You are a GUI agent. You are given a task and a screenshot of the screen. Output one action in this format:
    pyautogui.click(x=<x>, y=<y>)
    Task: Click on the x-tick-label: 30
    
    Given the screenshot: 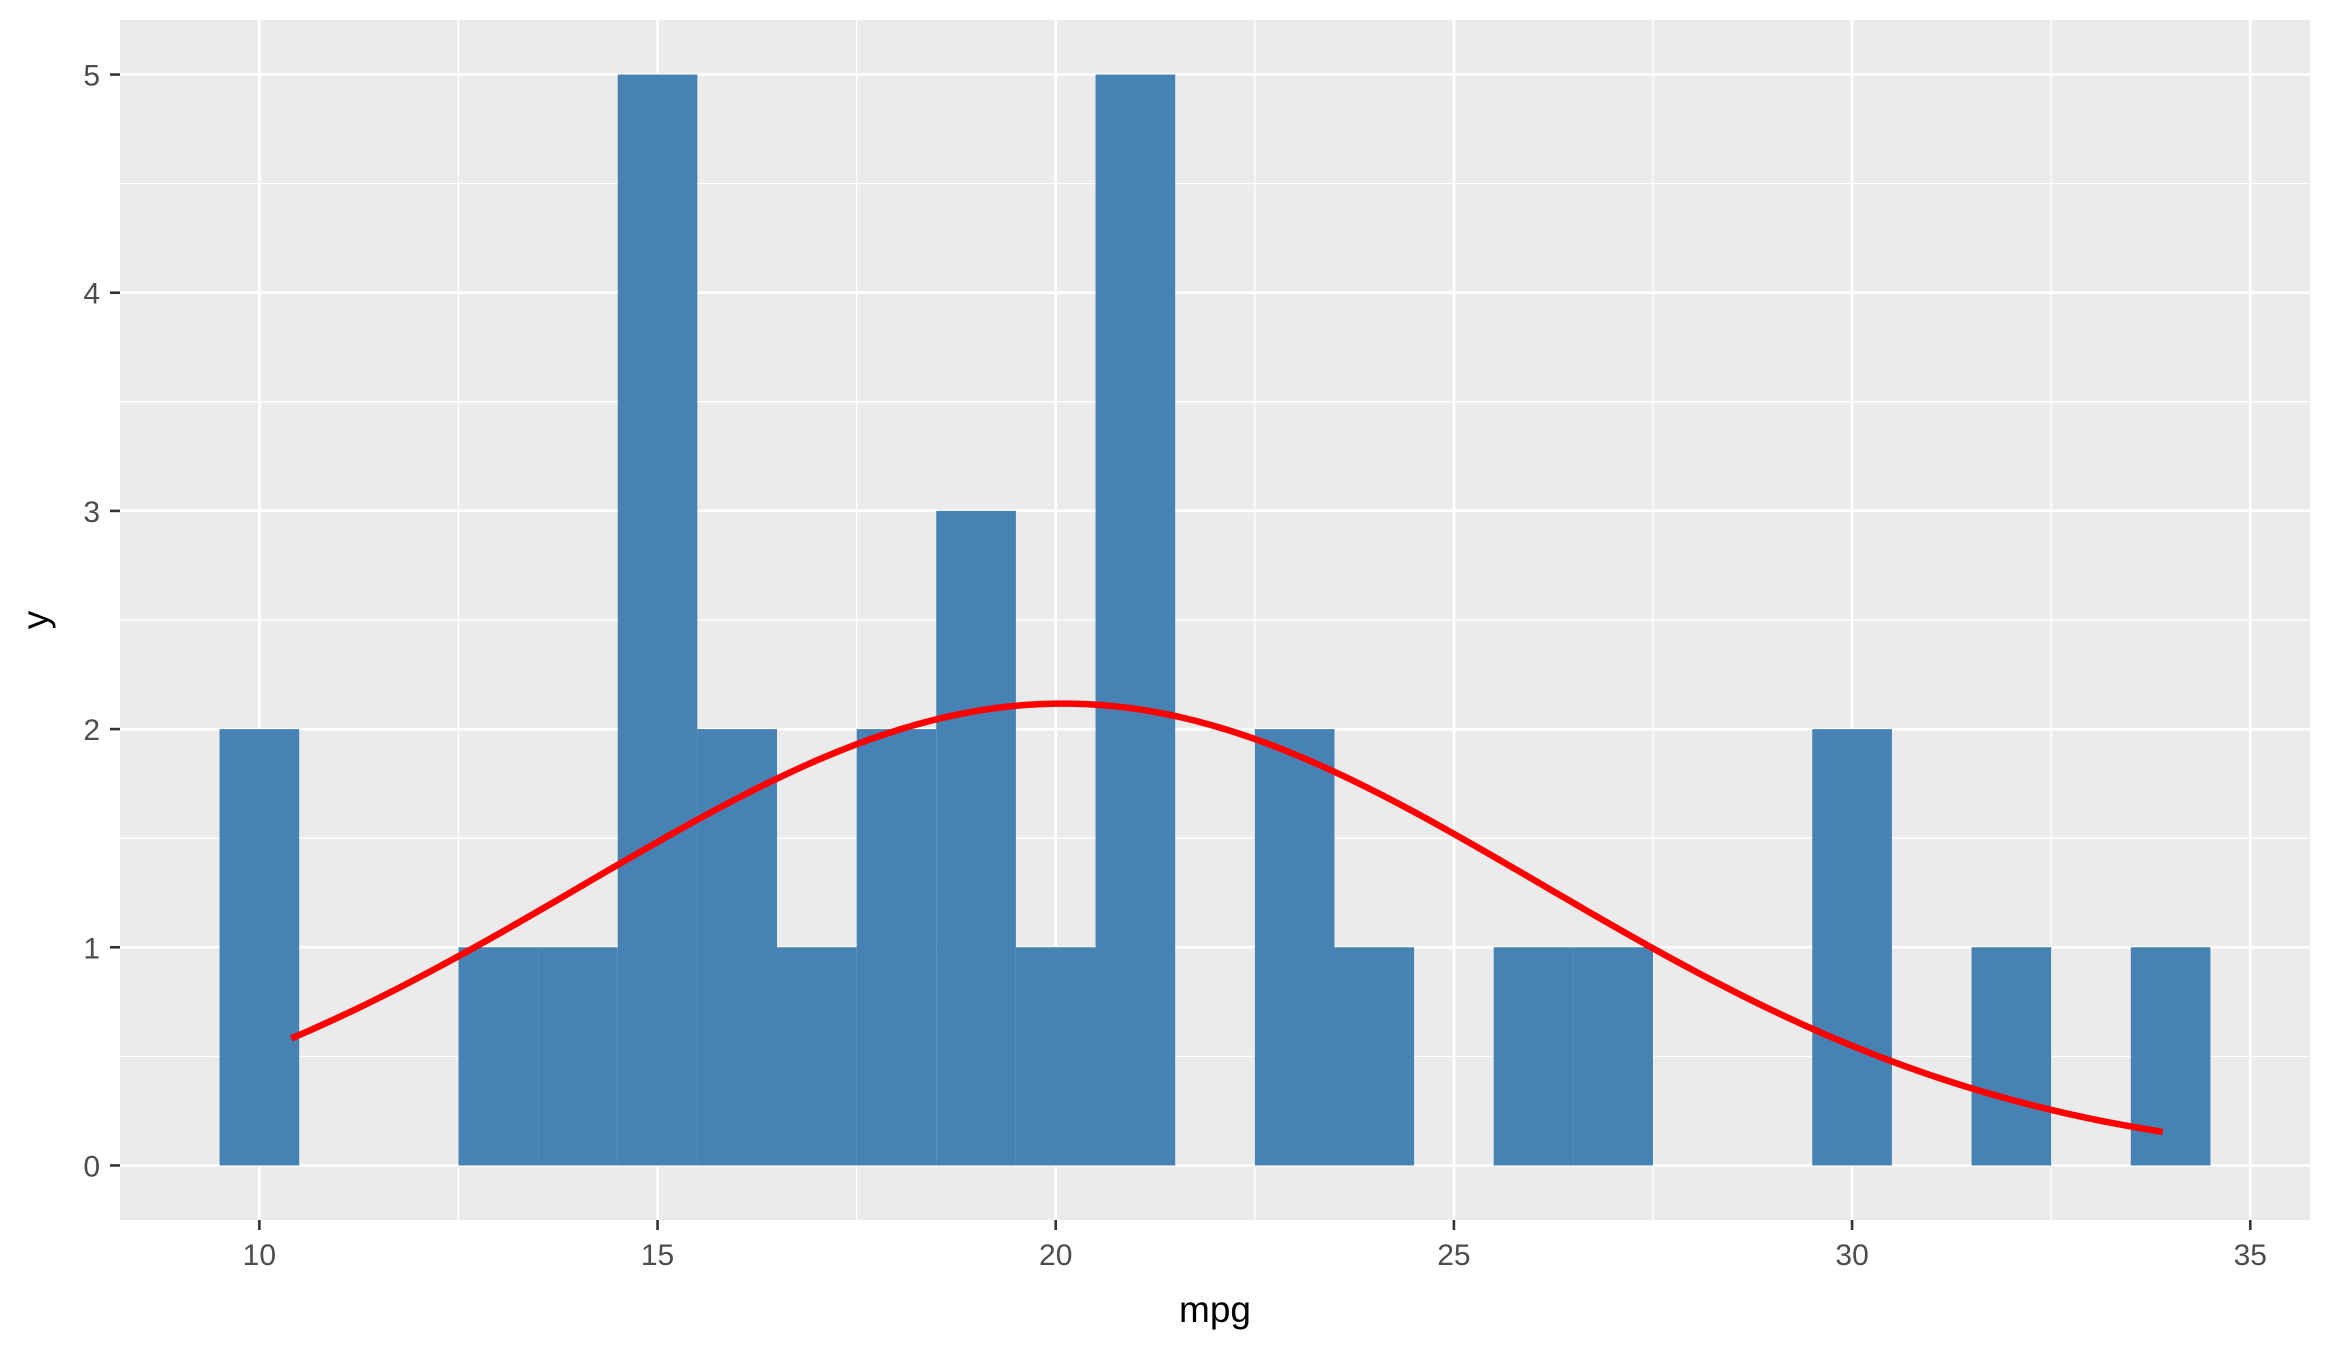 What is the action you would take?
    pyautogui.click(x=1851, y=1255)
    